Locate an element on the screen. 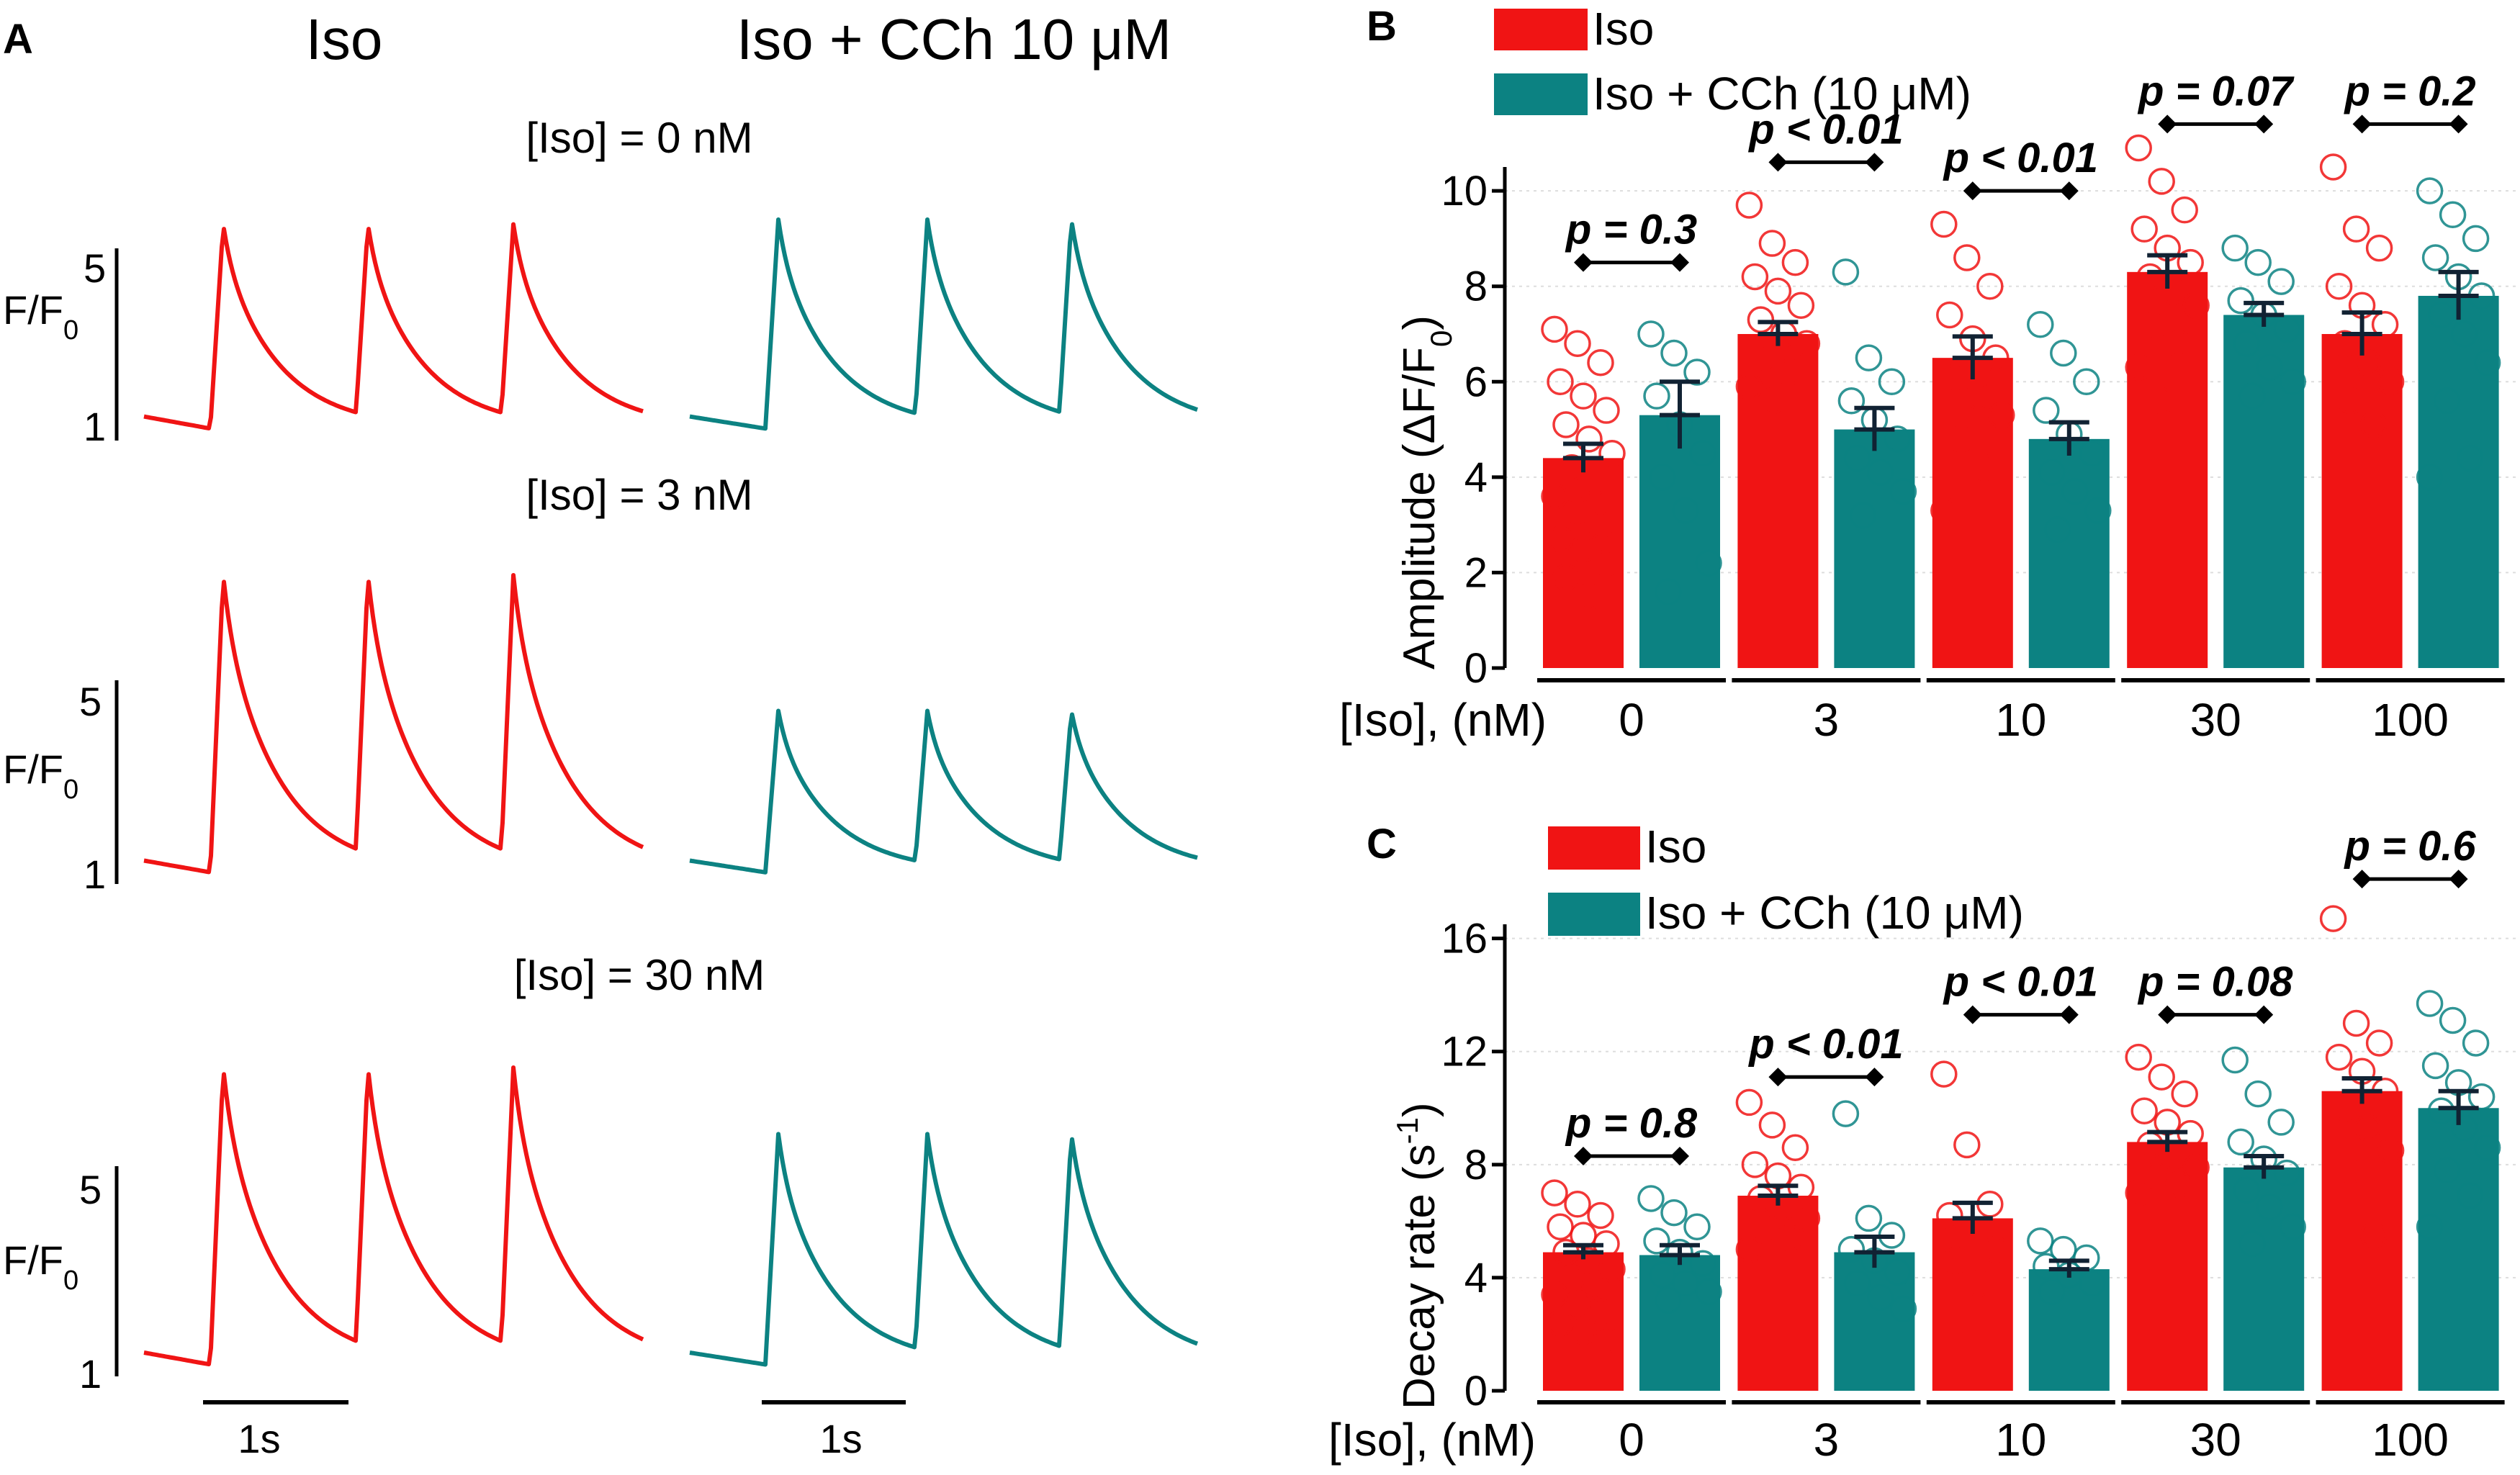 This screenshot has height=1475, width=2520. category-label-10: 10 is located at coordinates (2020, 1440).